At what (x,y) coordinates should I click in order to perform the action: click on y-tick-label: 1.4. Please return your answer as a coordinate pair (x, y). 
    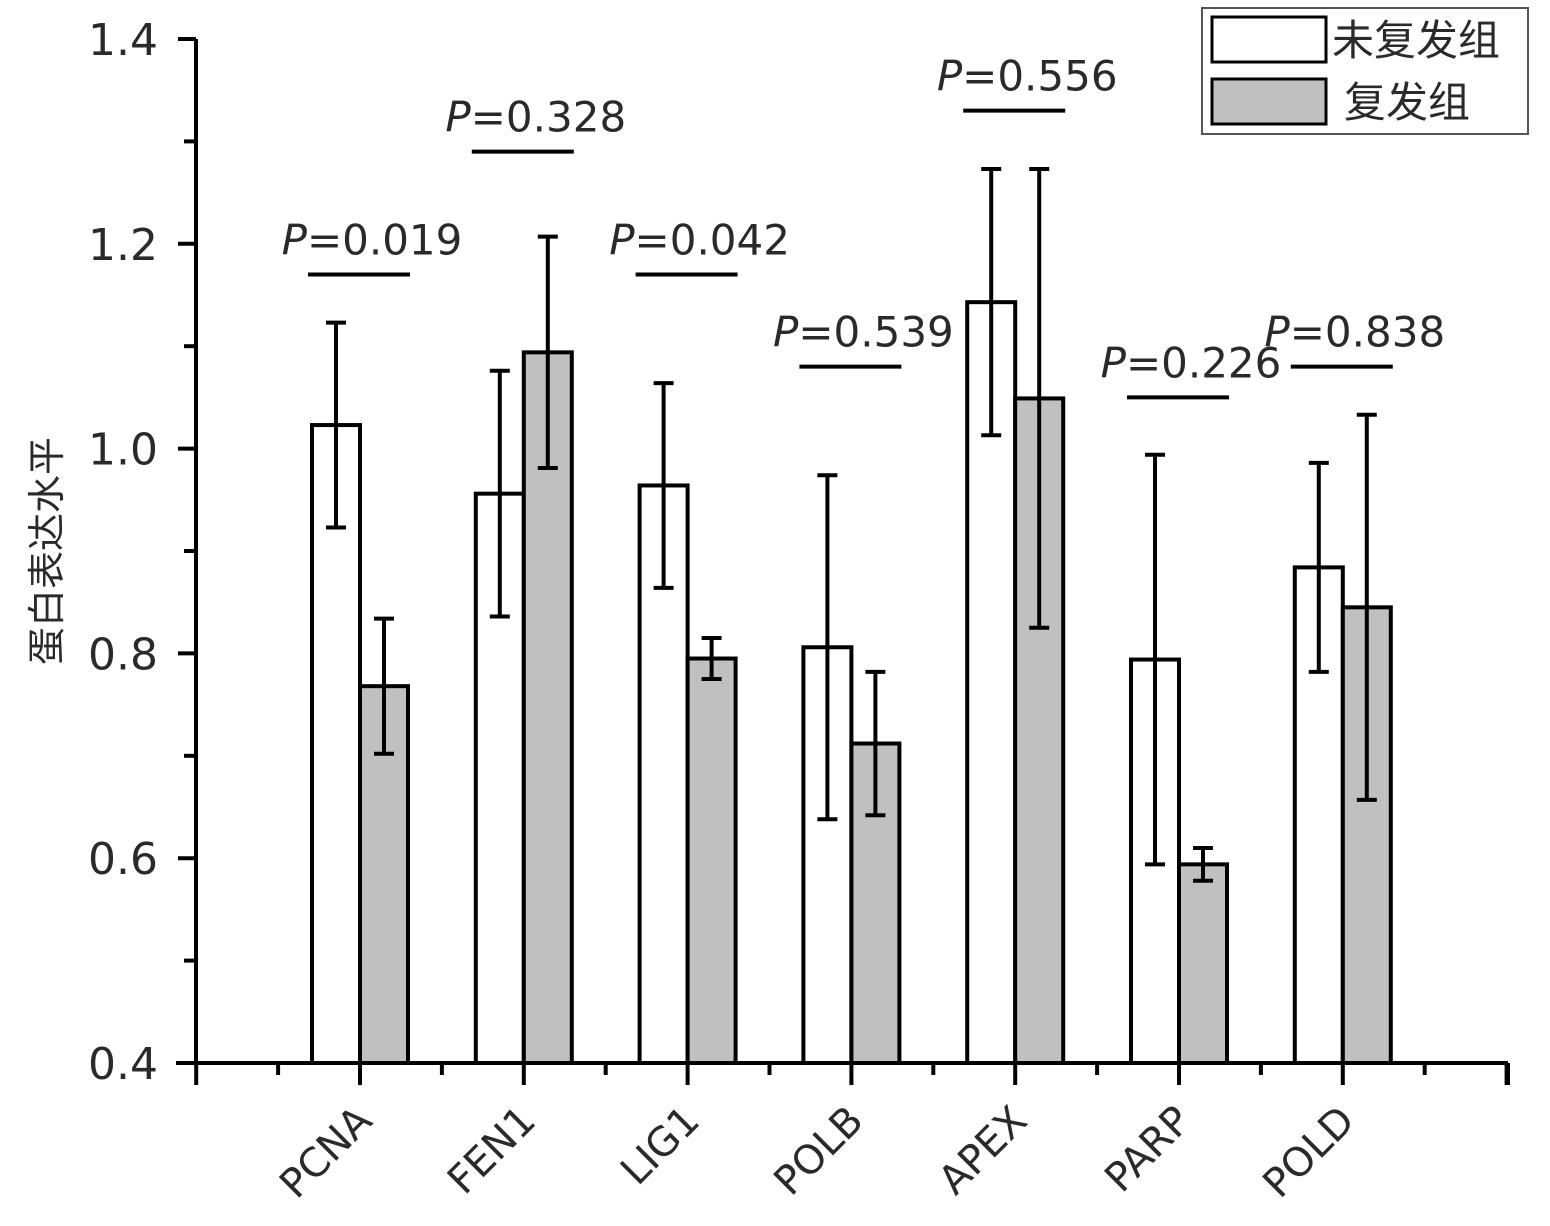
    Looking at the image, I should click on (123, 40).